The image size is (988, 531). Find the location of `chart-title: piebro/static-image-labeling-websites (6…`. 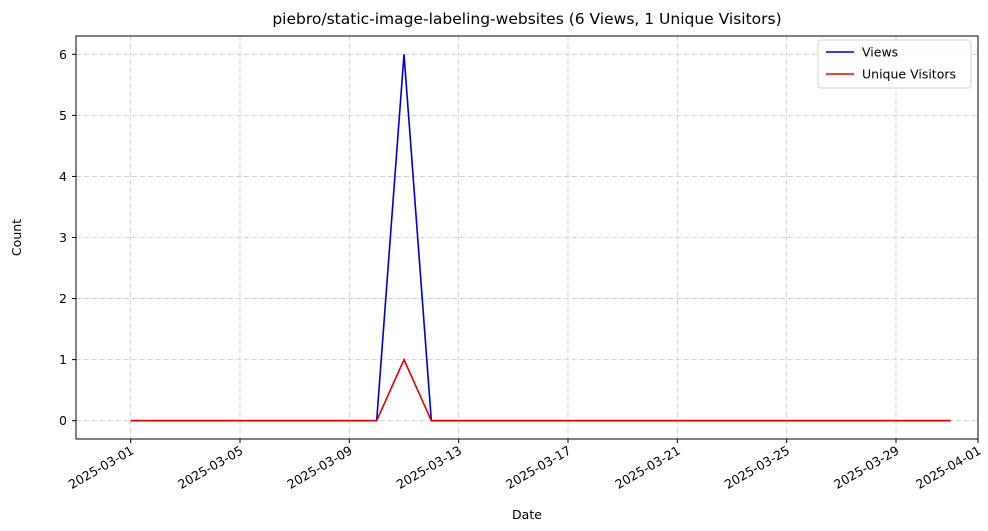

chart-title: piebro/static-image-labeling-websites (6… is located at coordinates (526, 19).